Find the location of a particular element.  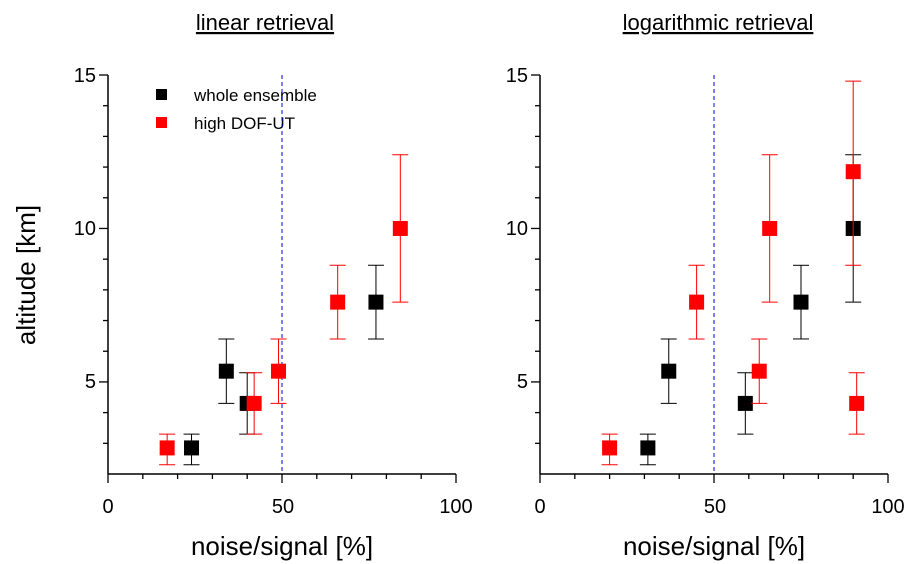

x-tick-label-log-50: 50 is located at coordinates (715, 507).